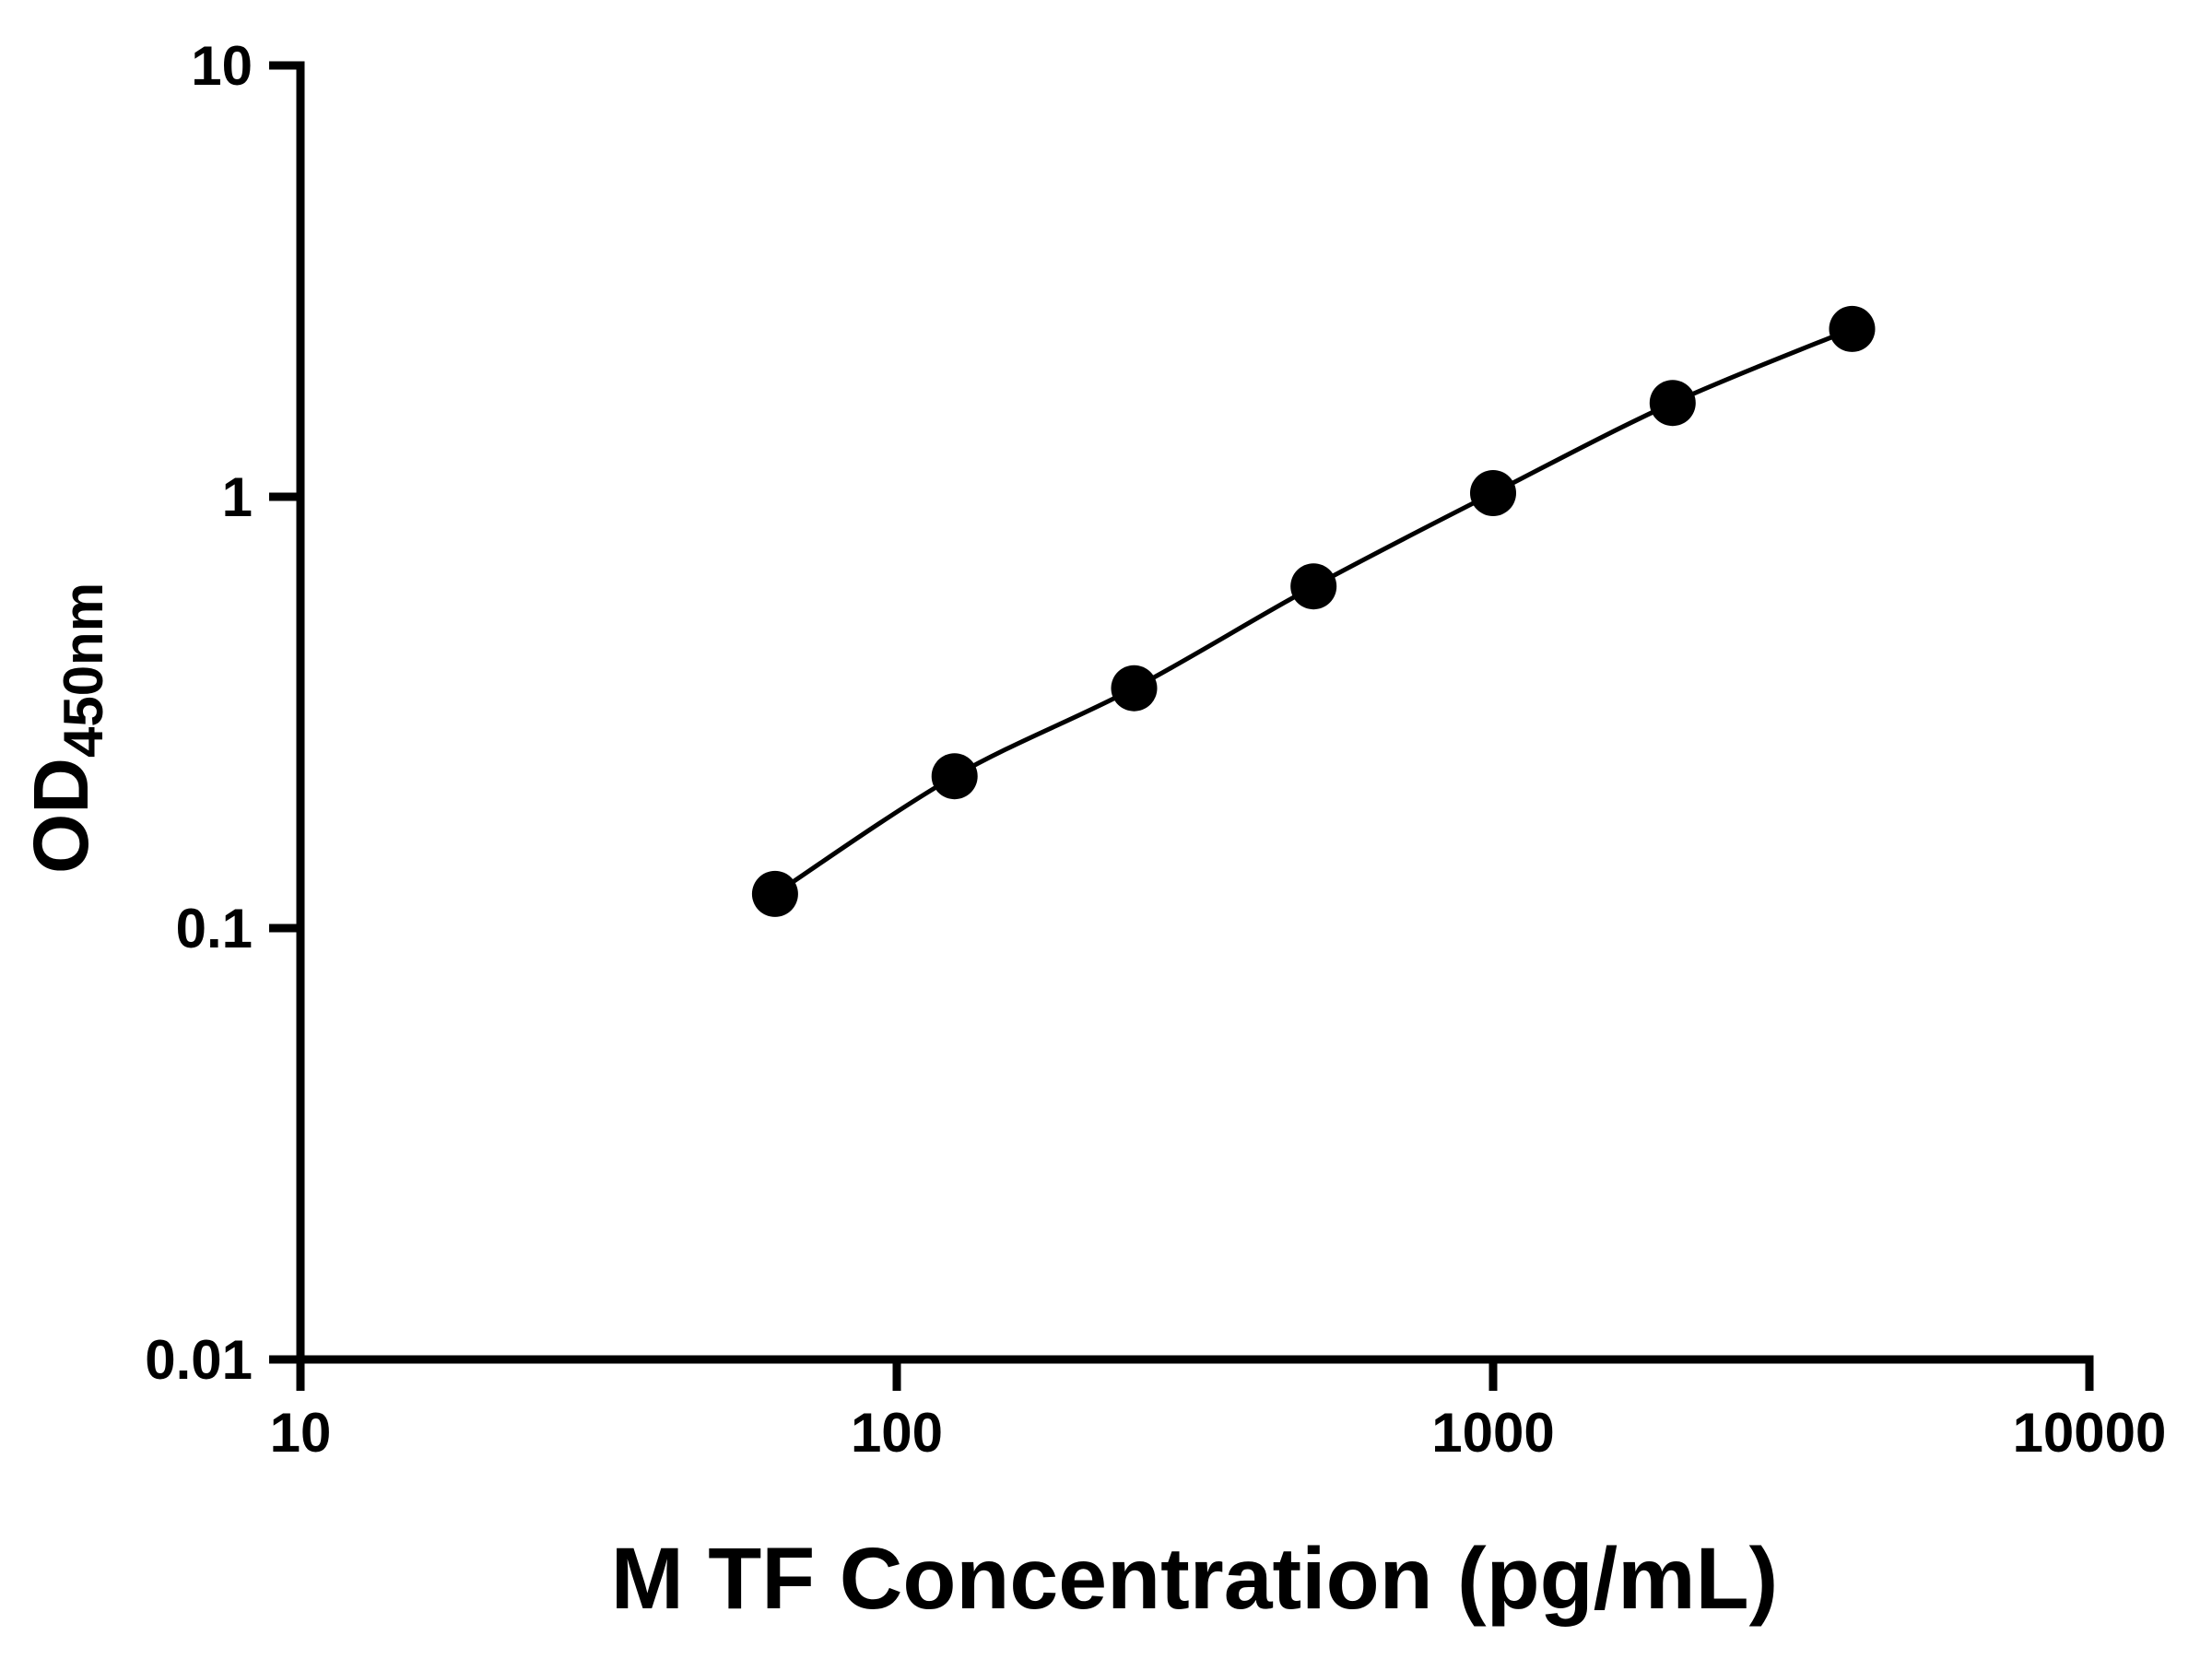  What do you see at coordinates (301, 1433) in the screenshot?
I see `x-tick-label: 10` at bounding box center [301, 1433].